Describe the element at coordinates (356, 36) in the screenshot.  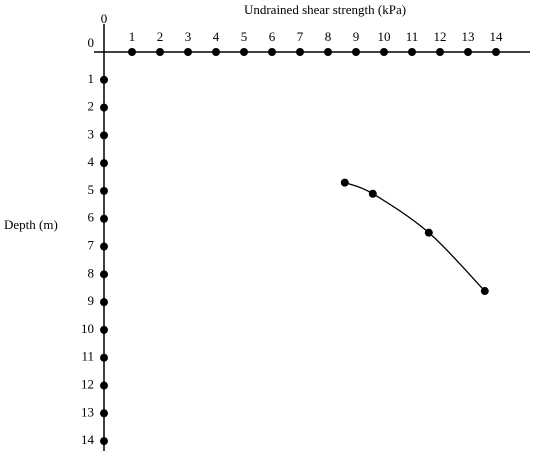
I see `x-tick-label: 9` at that location.